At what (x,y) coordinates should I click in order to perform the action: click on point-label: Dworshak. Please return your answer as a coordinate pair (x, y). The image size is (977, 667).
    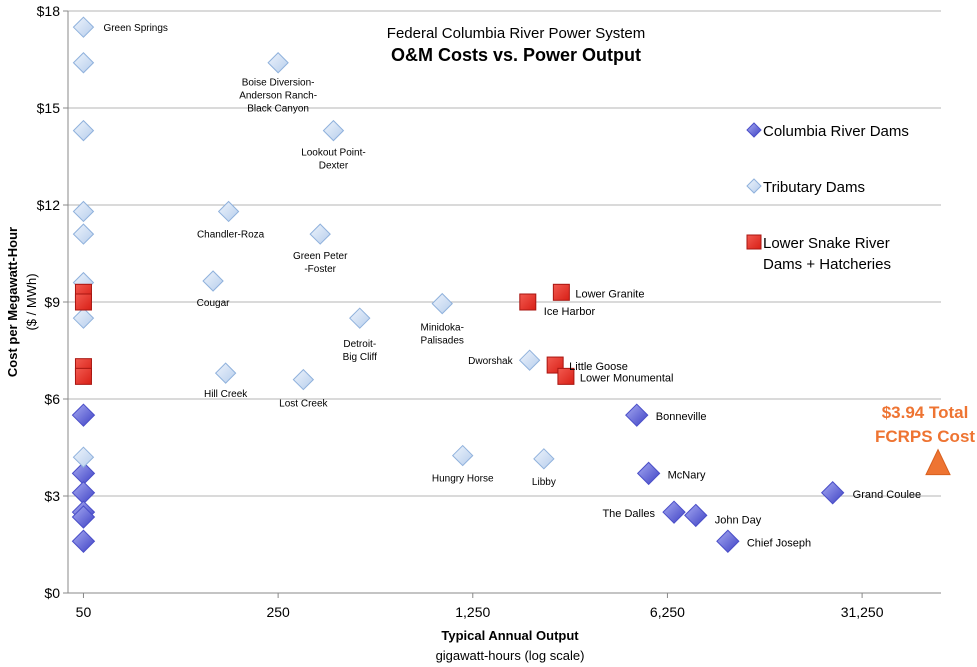
    Looking at the image, I should click on (490, 361).